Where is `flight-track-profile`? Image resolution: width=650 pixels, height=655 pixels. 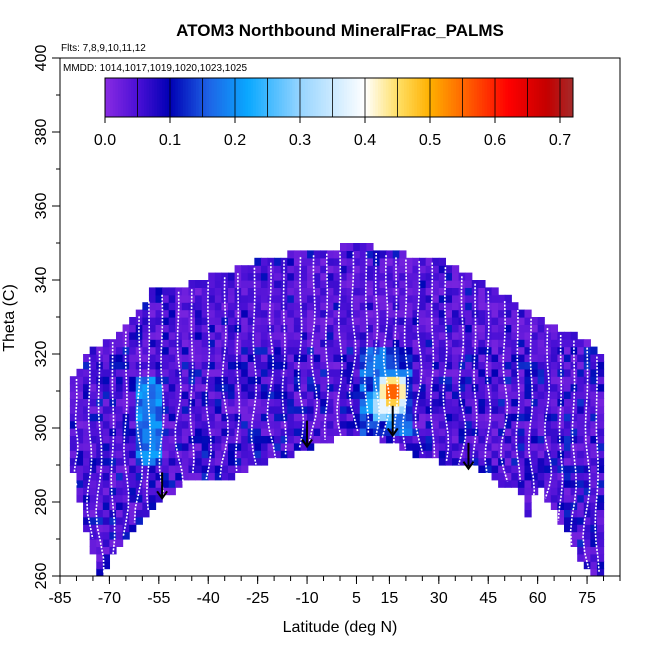 flight-track-profile is located at coordinates (90, 448).